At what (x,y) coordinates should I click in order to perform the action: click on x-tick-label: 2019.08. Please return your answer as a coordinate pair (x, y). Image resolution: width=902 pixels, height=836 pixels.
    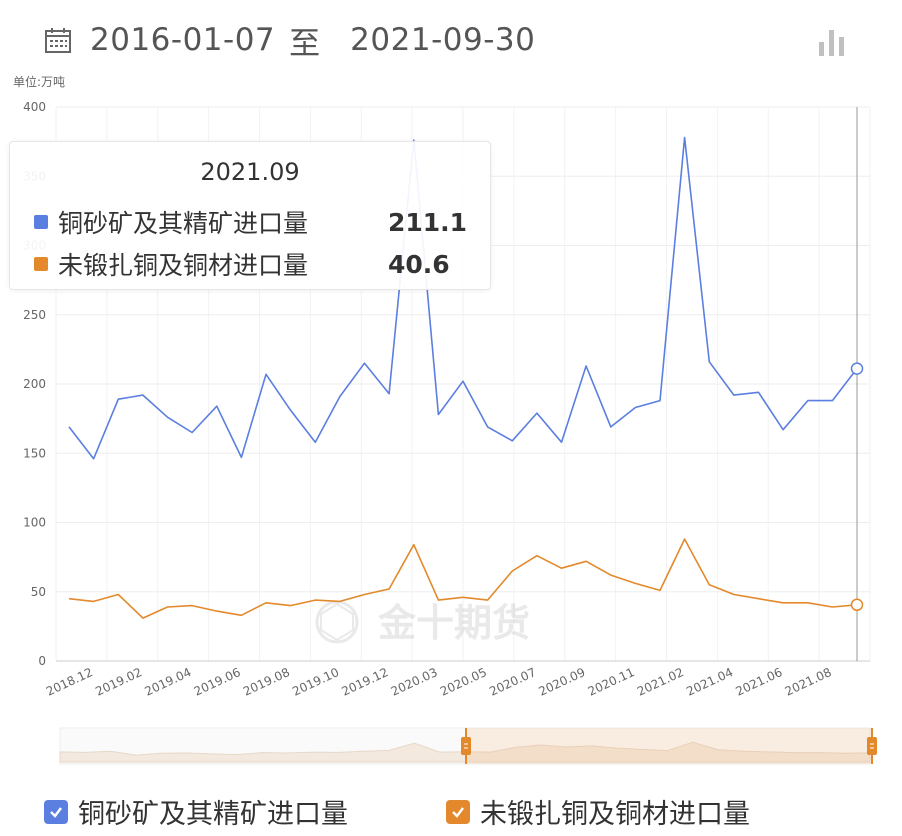
    Looking at the image, I should click on (266, 682).